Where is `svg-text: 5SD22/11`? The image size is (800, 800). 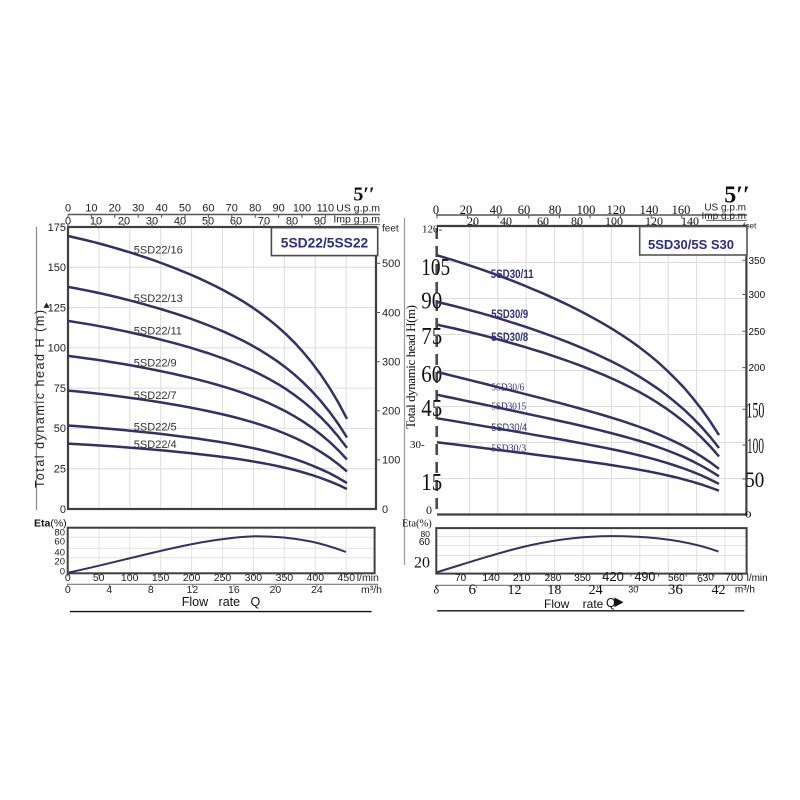 svg-text: 5SD22/11 is located at coordinates (158, 331).